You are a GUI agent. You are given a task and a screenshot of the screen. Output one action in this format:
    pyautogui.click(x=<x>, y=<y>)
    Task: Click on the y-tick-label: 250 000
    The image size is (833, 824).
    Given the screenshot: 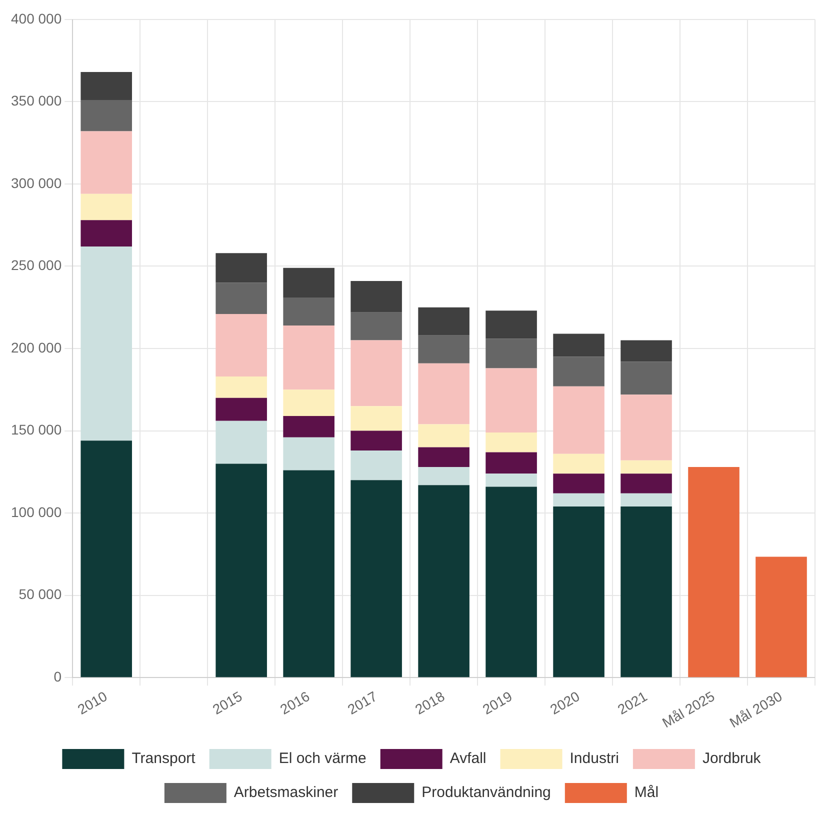 What is the action you would take?
    pyautogui.click(x=36, y=265)
    